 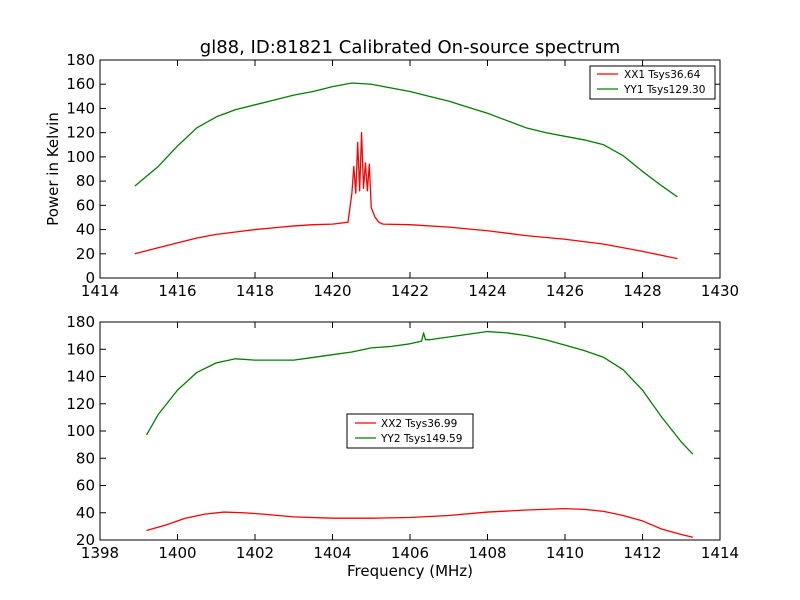 I want to click on x-tick-label: 1422, so click(x=410, y=291).